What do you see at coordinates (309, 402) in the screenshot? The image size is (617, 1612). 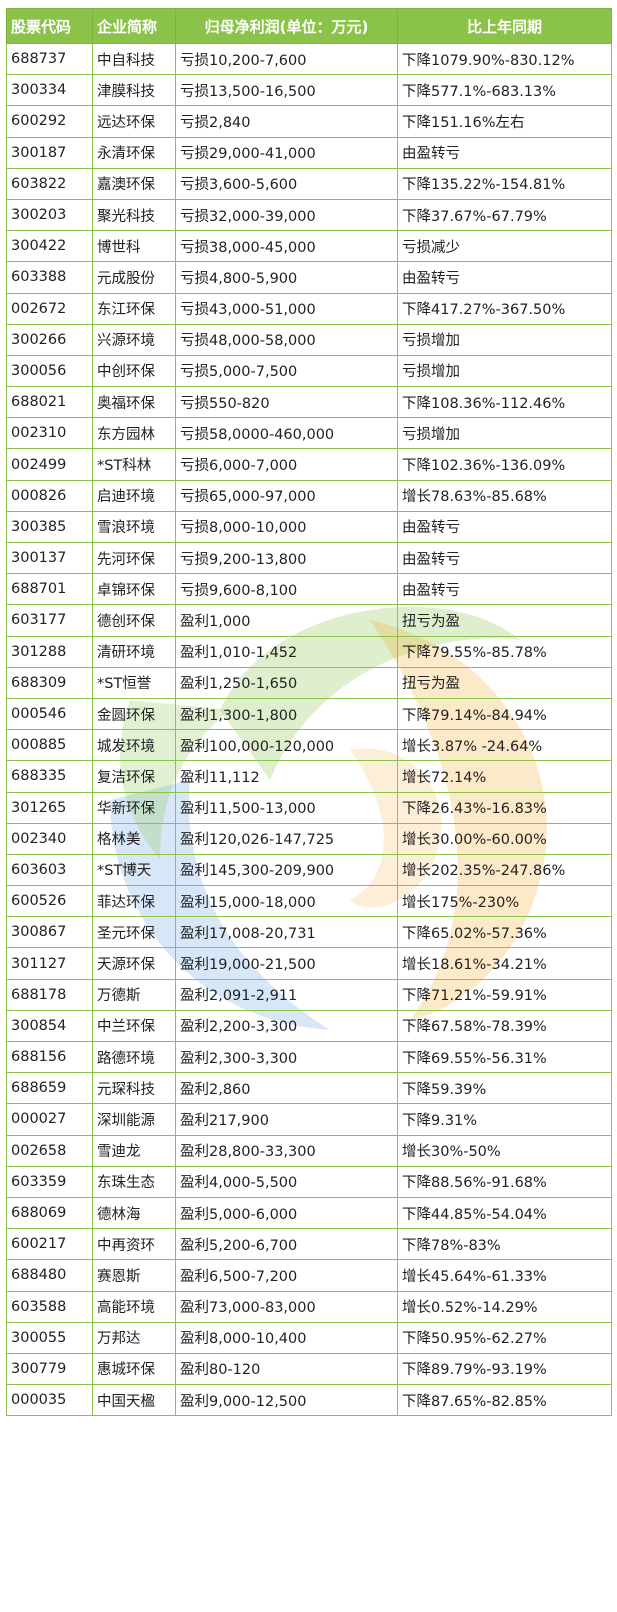 I see `table-row: 688021 奥福环保 亏损550-820 下降108.36%-112.46%` at bounding box center [309, 402].